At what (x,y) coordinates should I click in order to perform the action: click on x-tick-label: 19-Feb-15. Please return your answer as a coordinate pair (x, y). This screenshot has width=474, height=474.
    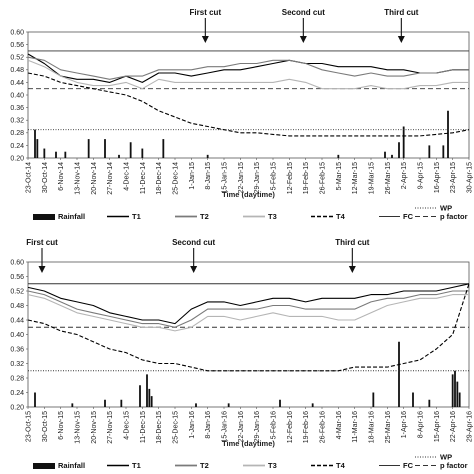
    Looking at the image, I should click on (306, 178).